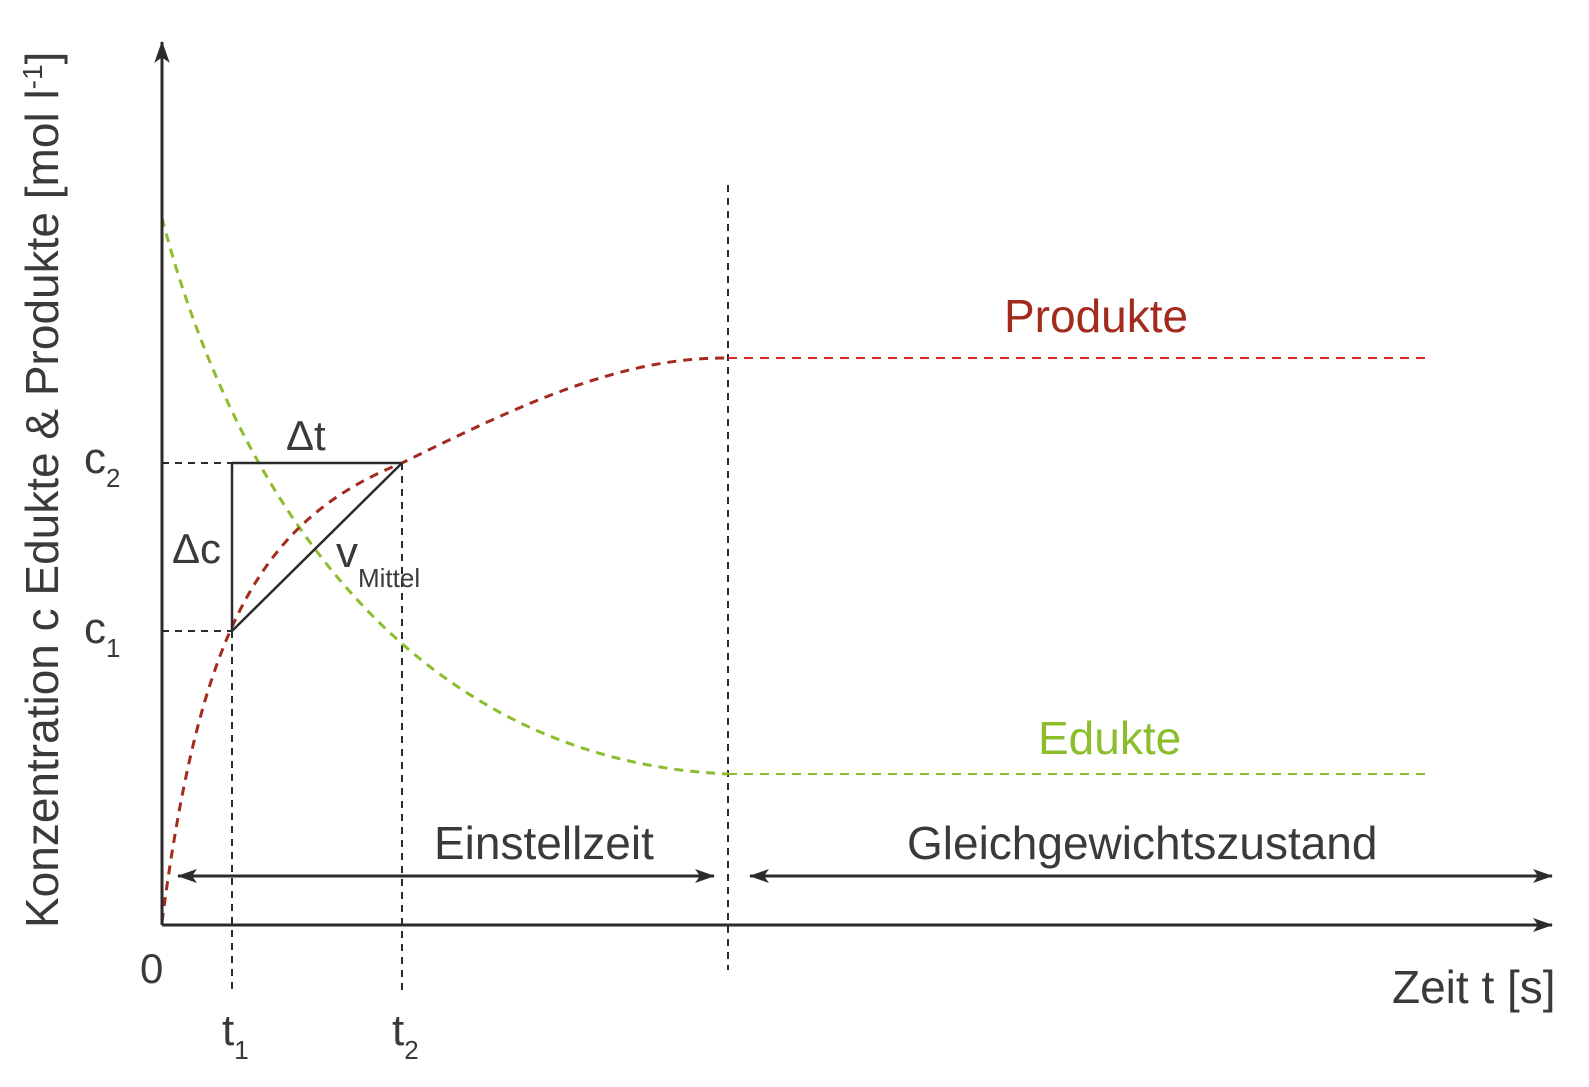  Describe the element at coordinates (1142, 843) in the screenshot. I see `gleichgewicht-label: Gleichgewichtszustand` at that location.